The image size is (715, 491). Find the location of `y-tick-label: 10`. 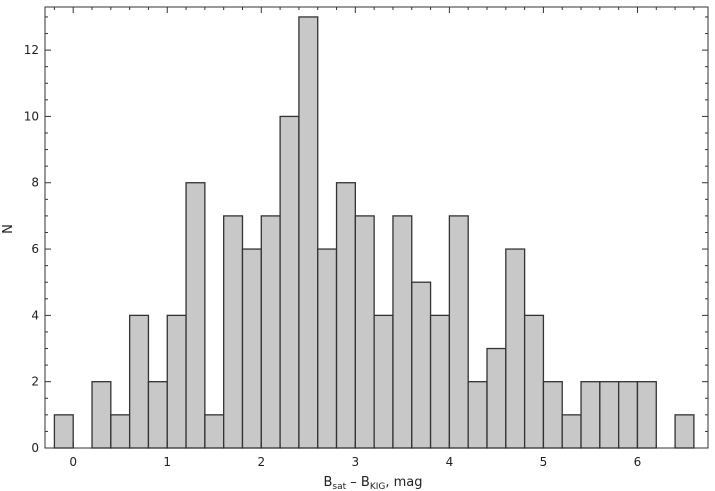

y-tick-label: 10 is located at coordinates (31, 116).